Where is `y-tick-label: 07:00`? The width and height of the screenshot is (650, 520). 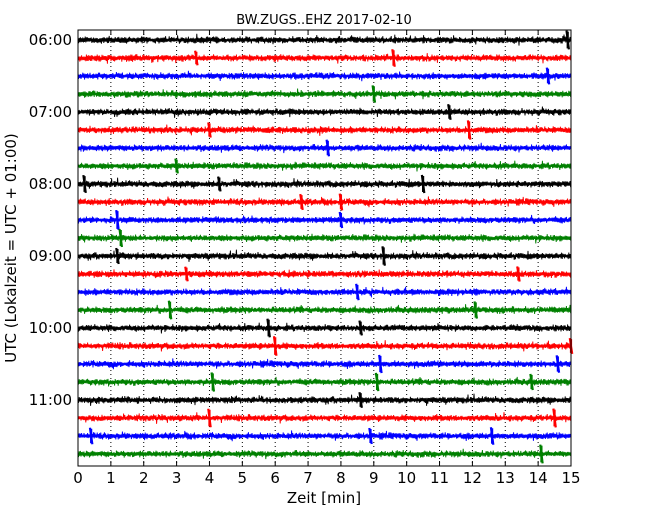
y-tick-label: 07:00 is located at coordinates (50, 112).